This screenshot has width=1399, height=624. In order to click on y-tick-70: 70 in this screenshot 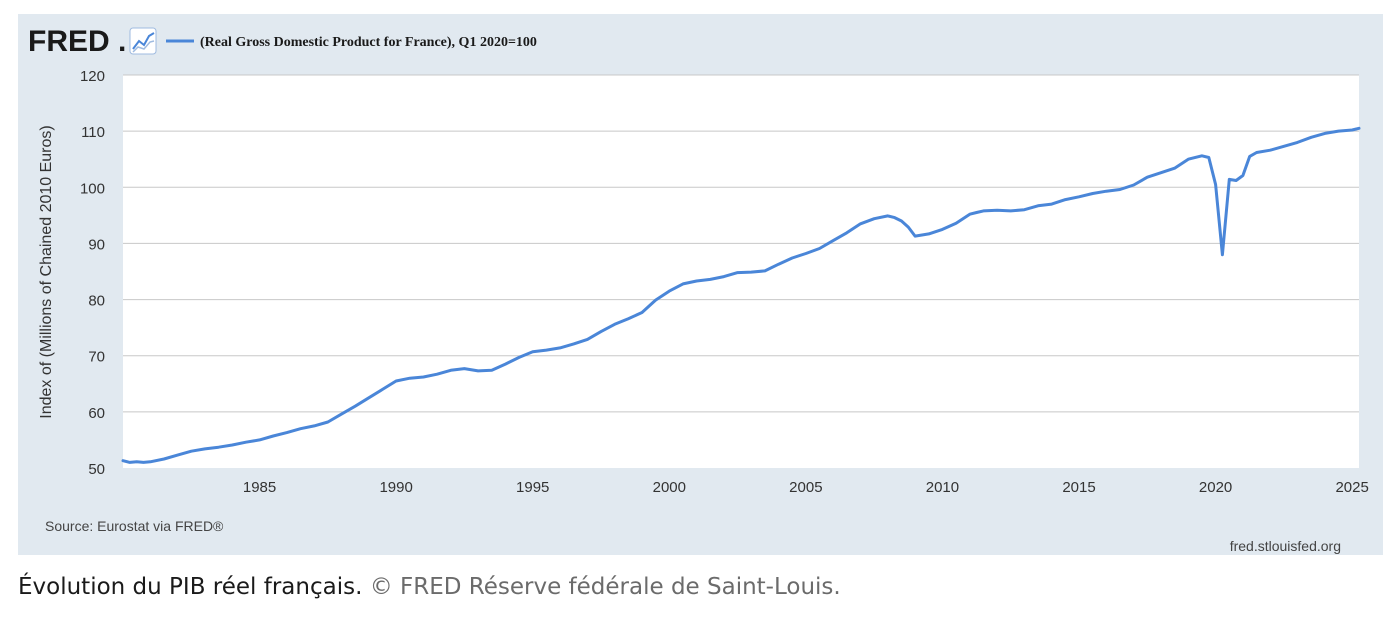, I will do `click(96, 357)`.